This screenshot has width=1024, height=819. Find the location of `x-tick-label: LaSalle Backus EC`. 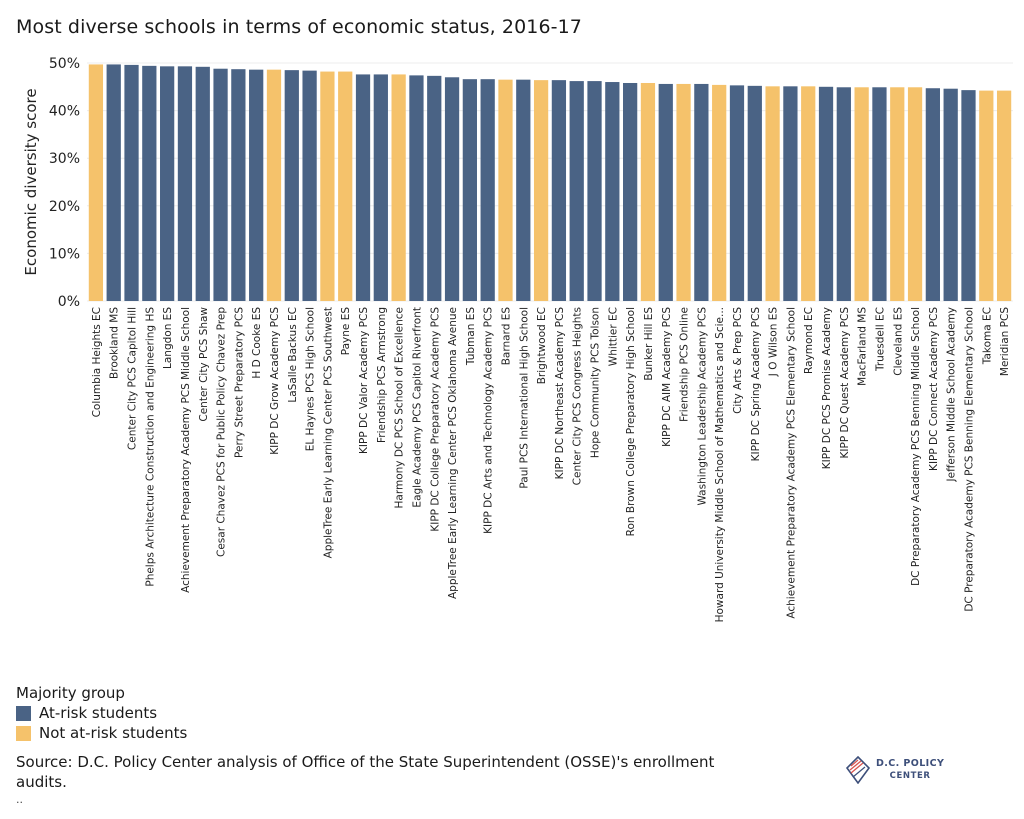

x-tick-label: LaSalle Backus EC is located at coordinates (293, 355).